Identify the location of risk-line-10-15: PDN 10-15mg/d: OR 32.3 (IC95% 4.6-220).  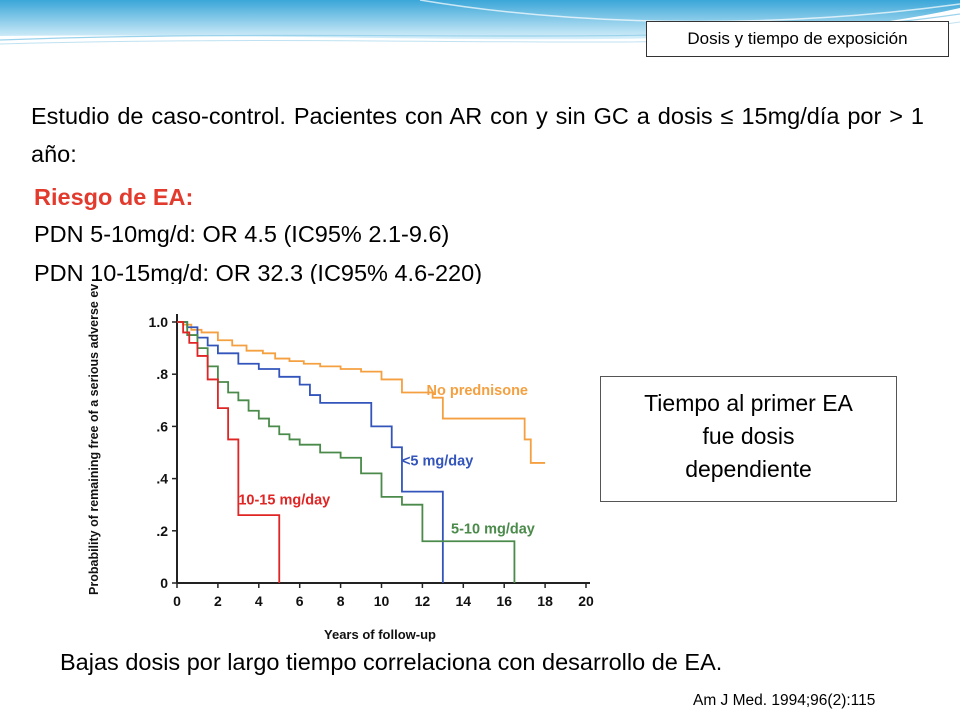
(258, 273).